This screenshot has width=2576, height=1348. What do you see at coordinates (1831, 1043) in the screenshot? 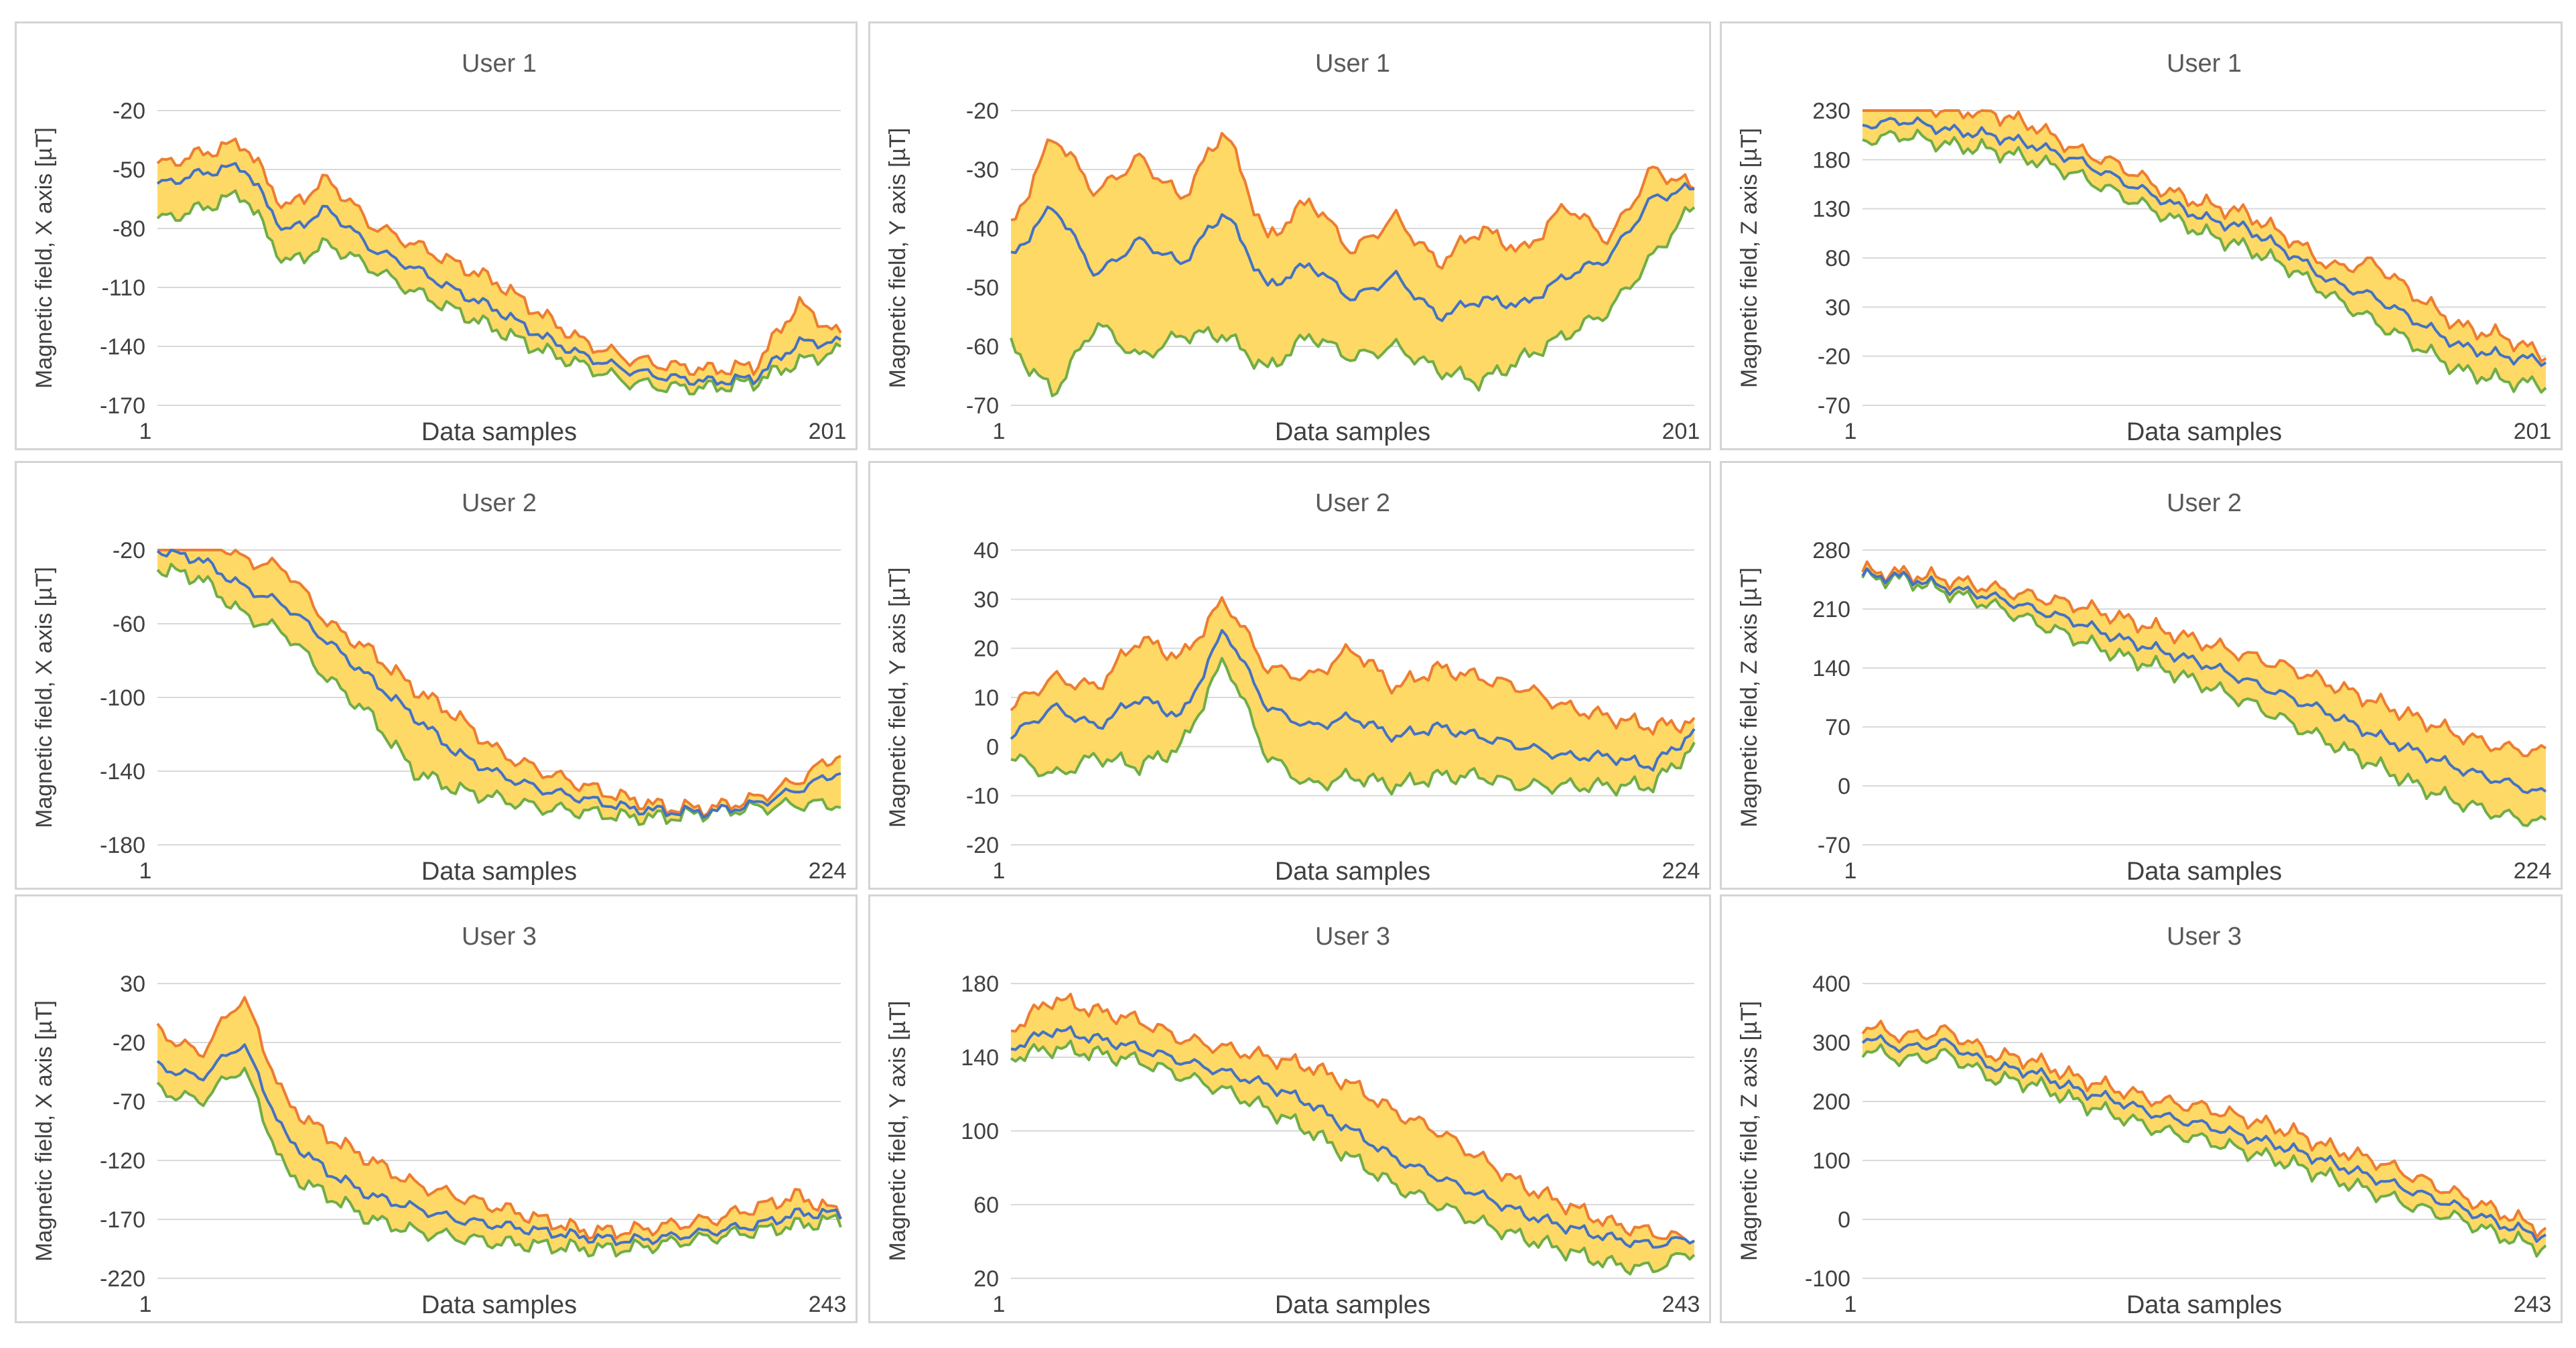
I see `y-tick-label: 300` at bounding box center [1831, 1043].